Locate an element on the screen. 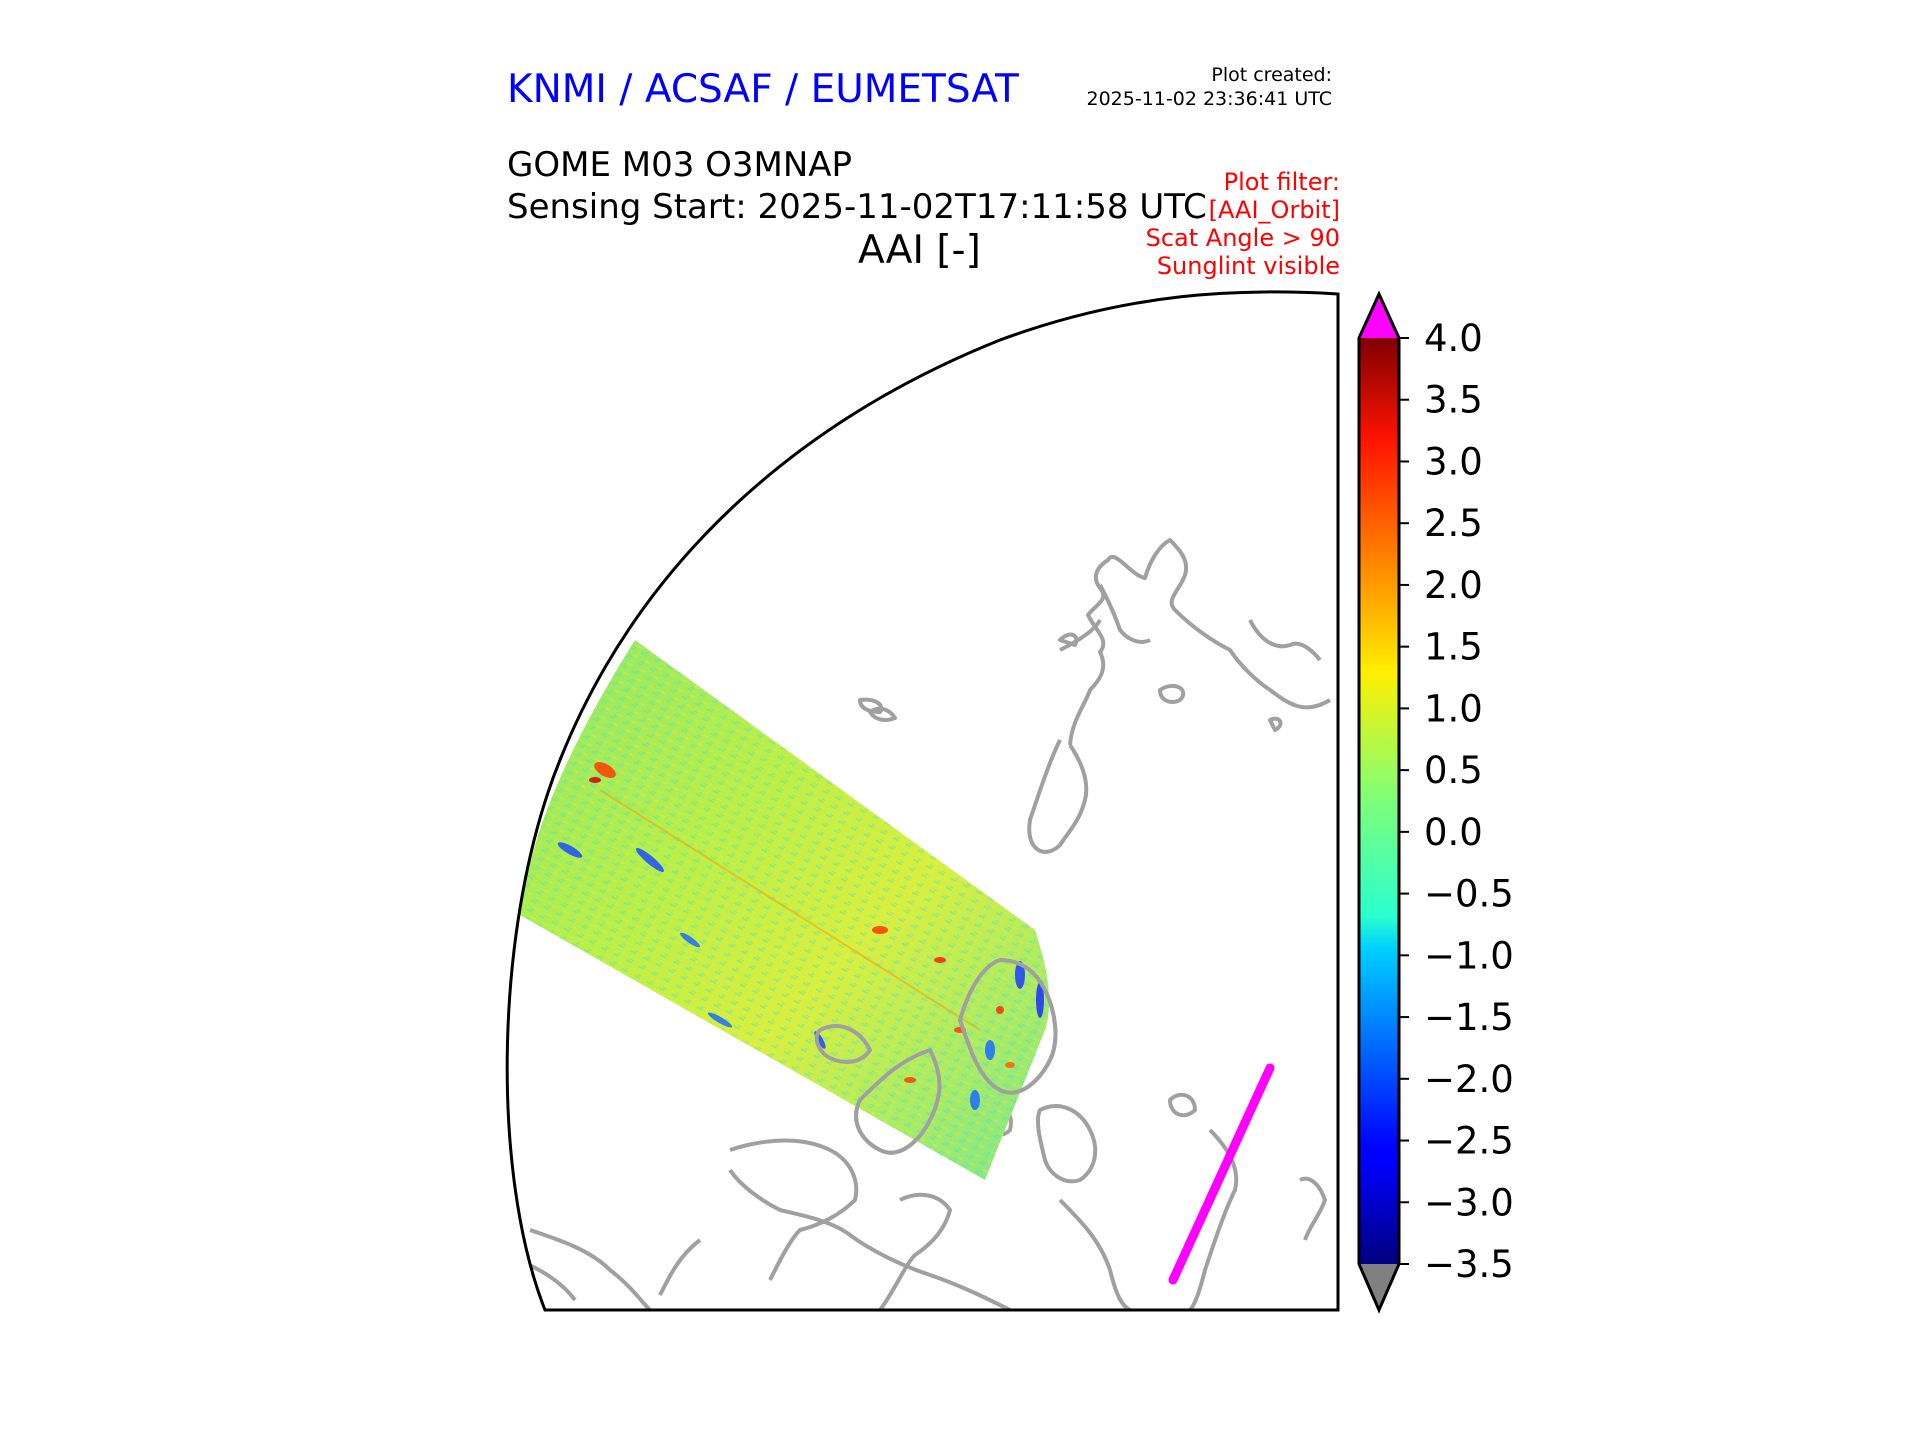 This screenshot has width=1920, height=1440. plot-filter-scat-angle: Scat Angle > 90 is located at coordinates (1242, 238).